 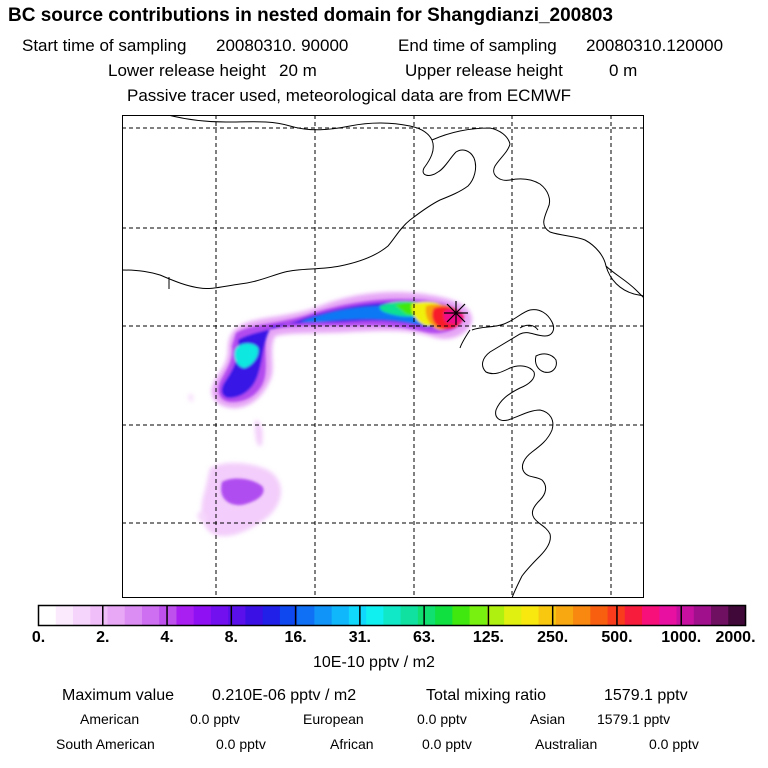 I want to click on colorbar-unit: 10E-10 pptv / m2, so click(x=374, y=662).